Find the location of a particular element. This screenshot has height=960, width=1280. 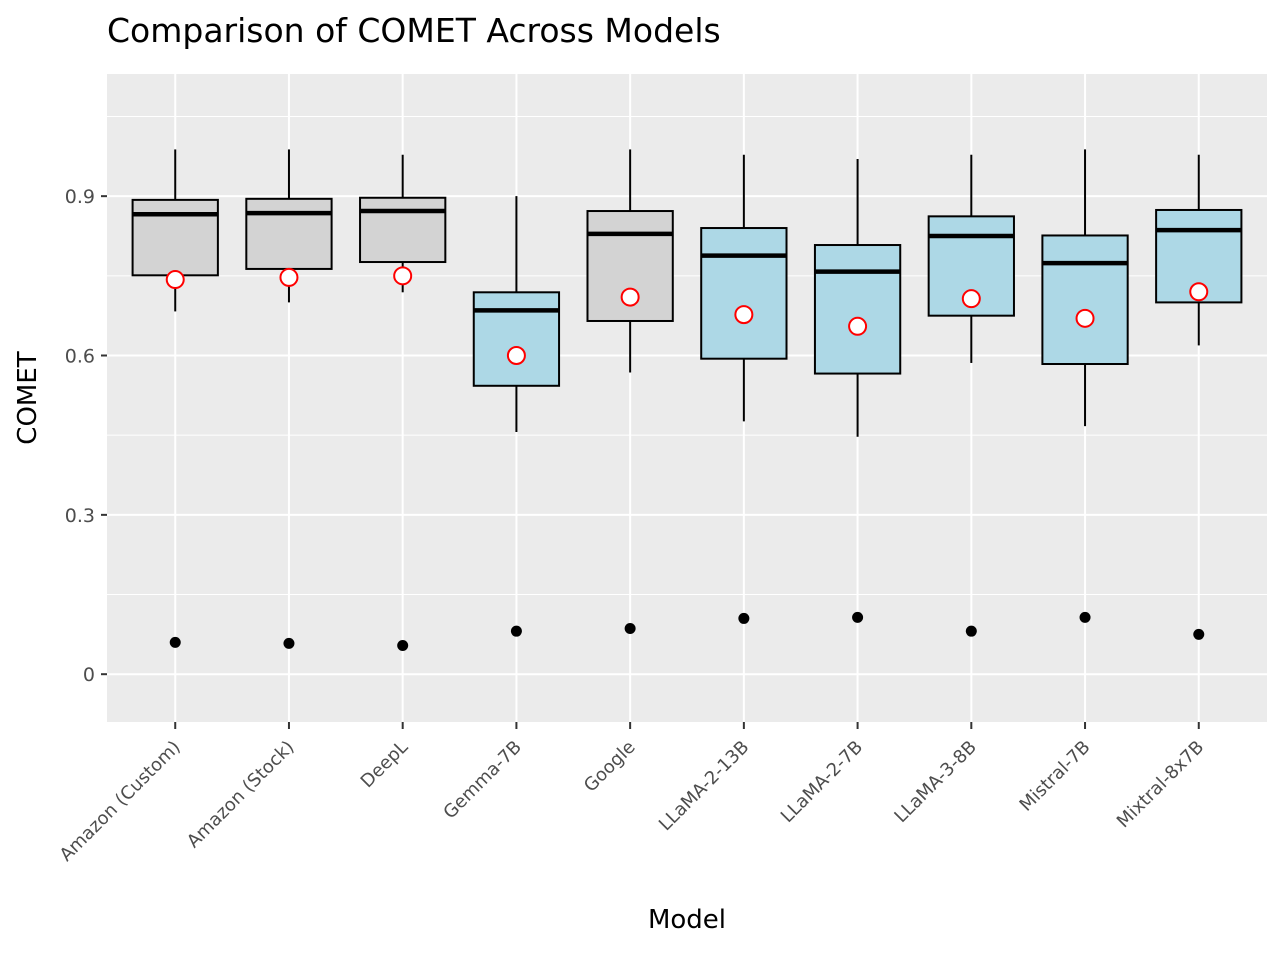

x-tick-label: DeepL is located at coordinates (384, 764).